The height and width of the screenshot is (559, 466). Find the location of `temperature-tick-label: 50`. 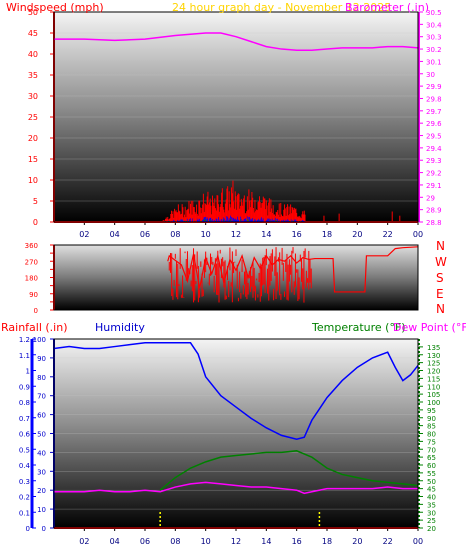

temperature-tick-label: 50 is located at coordinates (431, 482).